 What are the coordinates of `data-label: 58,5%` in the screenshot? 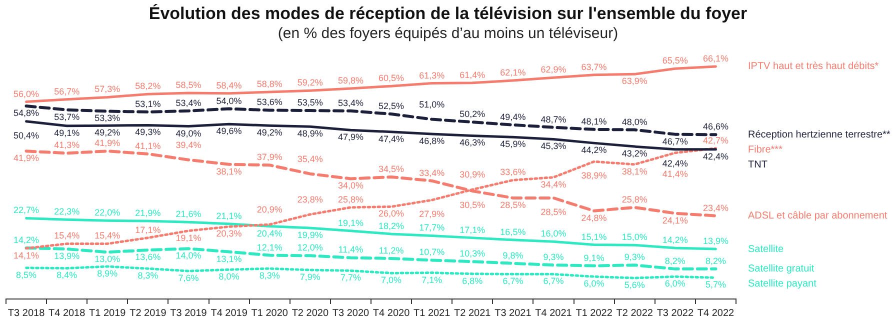 It's located at (189, 85).